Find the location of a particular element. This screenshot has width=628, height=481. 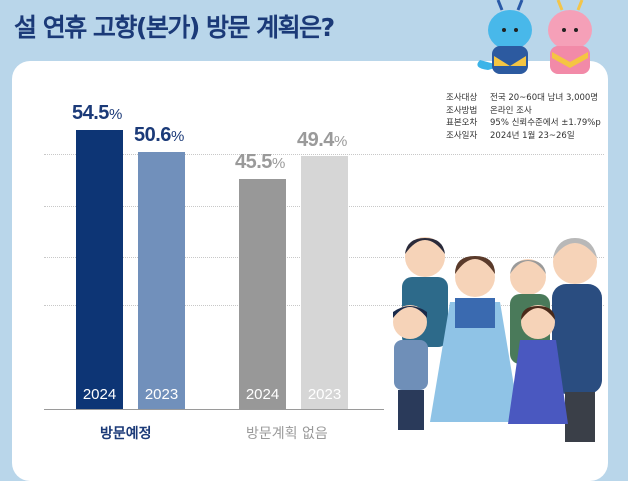

x-axis-baseline is located at coordinates (214, 409).